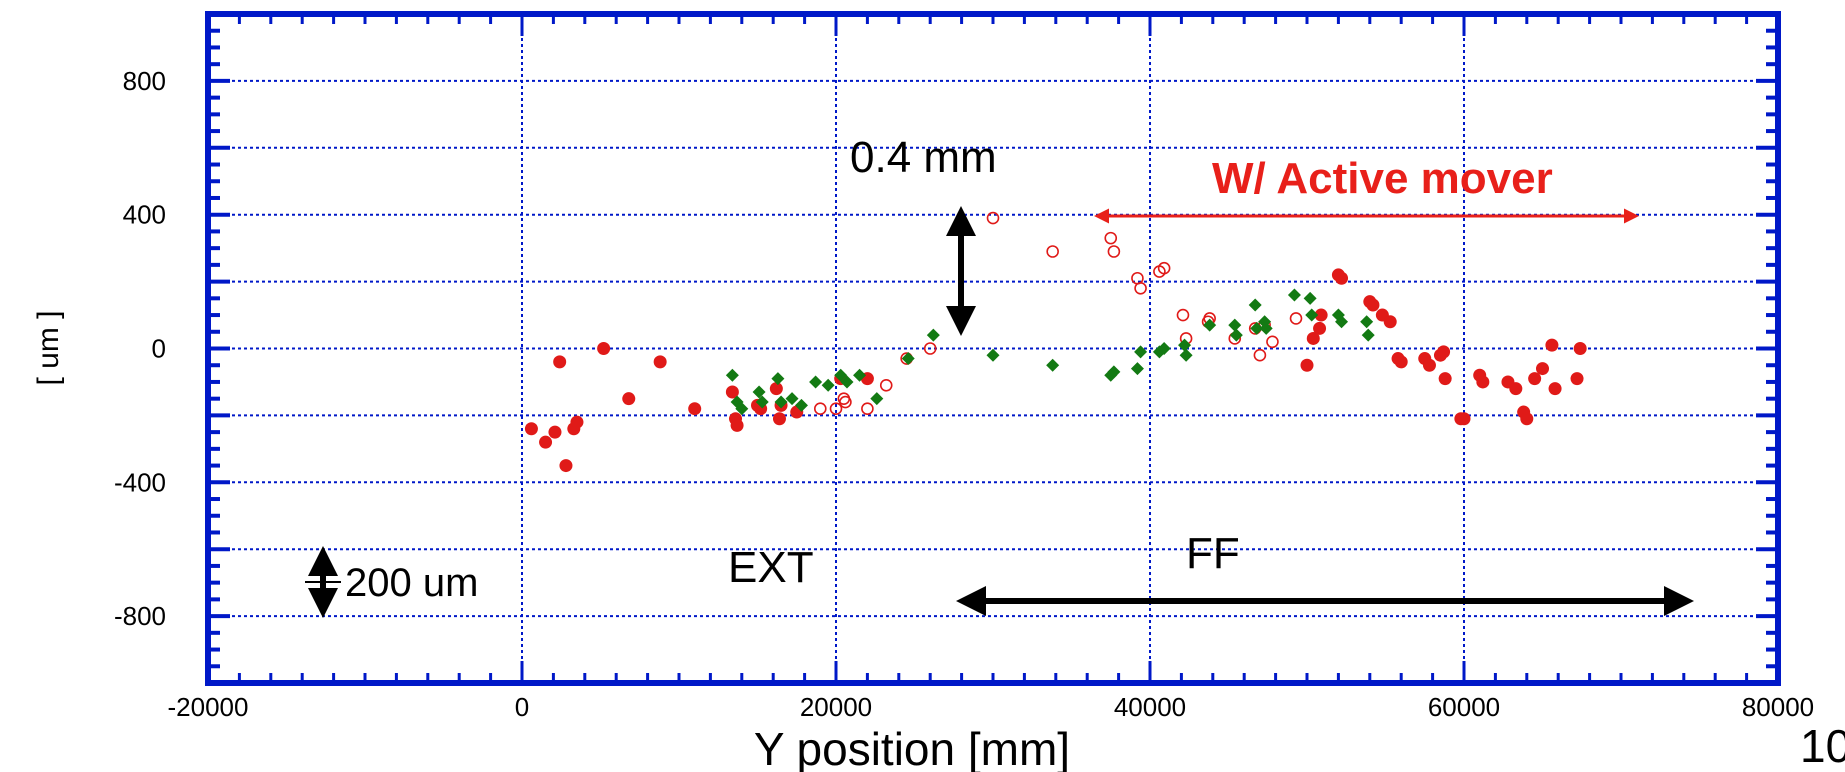 Image resolution: width=1845 pixels, height=772 pixels. I want to click on x-tick-labels: -20000 0 20000 40000 60000 80000, so click(991, 707).